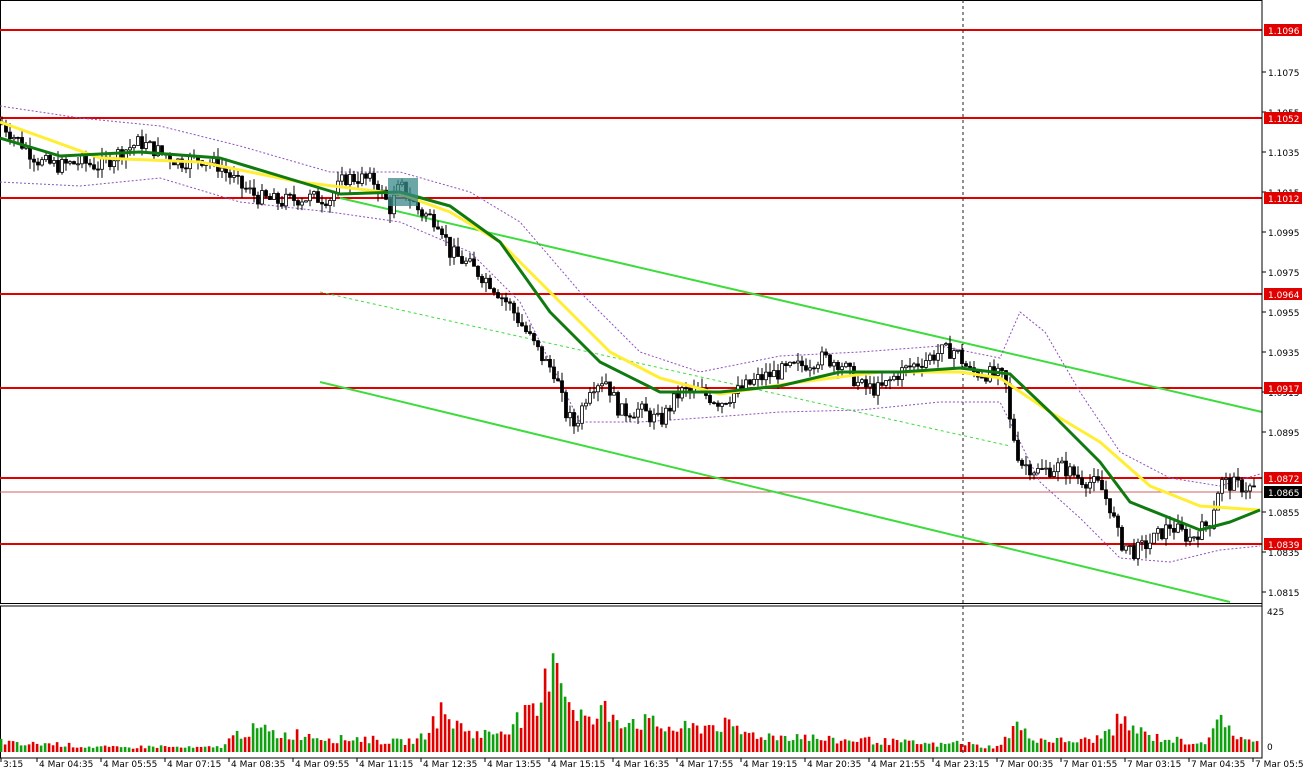  What do you see at coordinates (403, 192) in the screenshot?
I see `signal-highlight-box` at bounding box center [403, 192].